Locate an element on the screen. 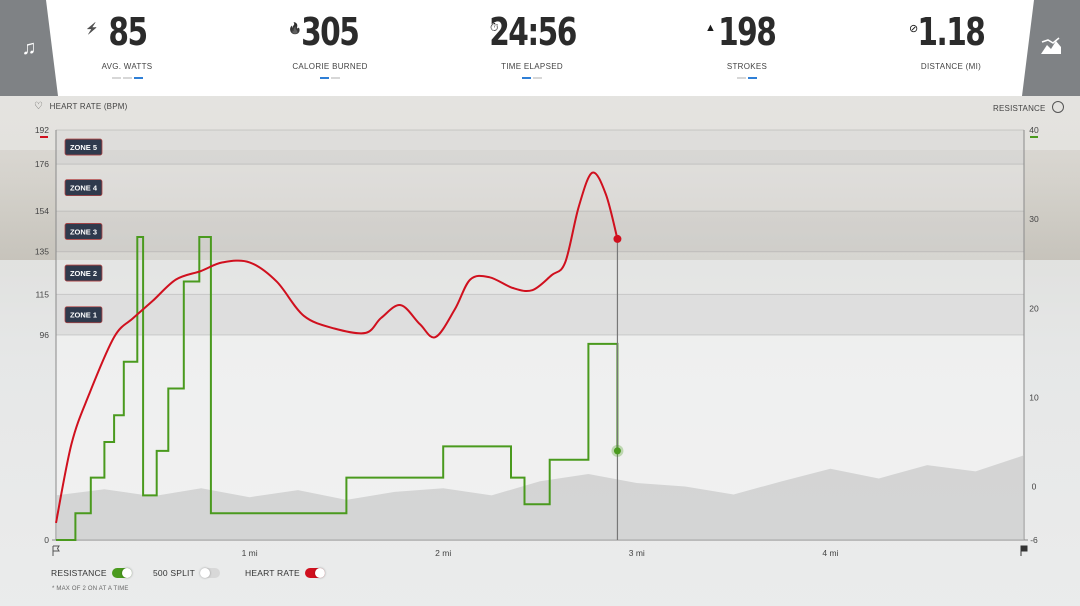 The width and height of the screenshot is (1080, 606). stat-label: CALORIE BURNED is located at coordinates (330, 66).